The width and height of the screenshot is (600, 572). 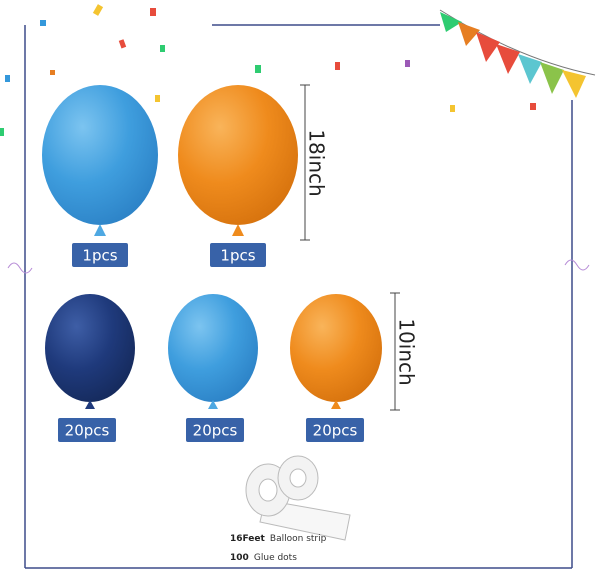 I want to click on size-label: 18inch, so click(x=317, y=162).